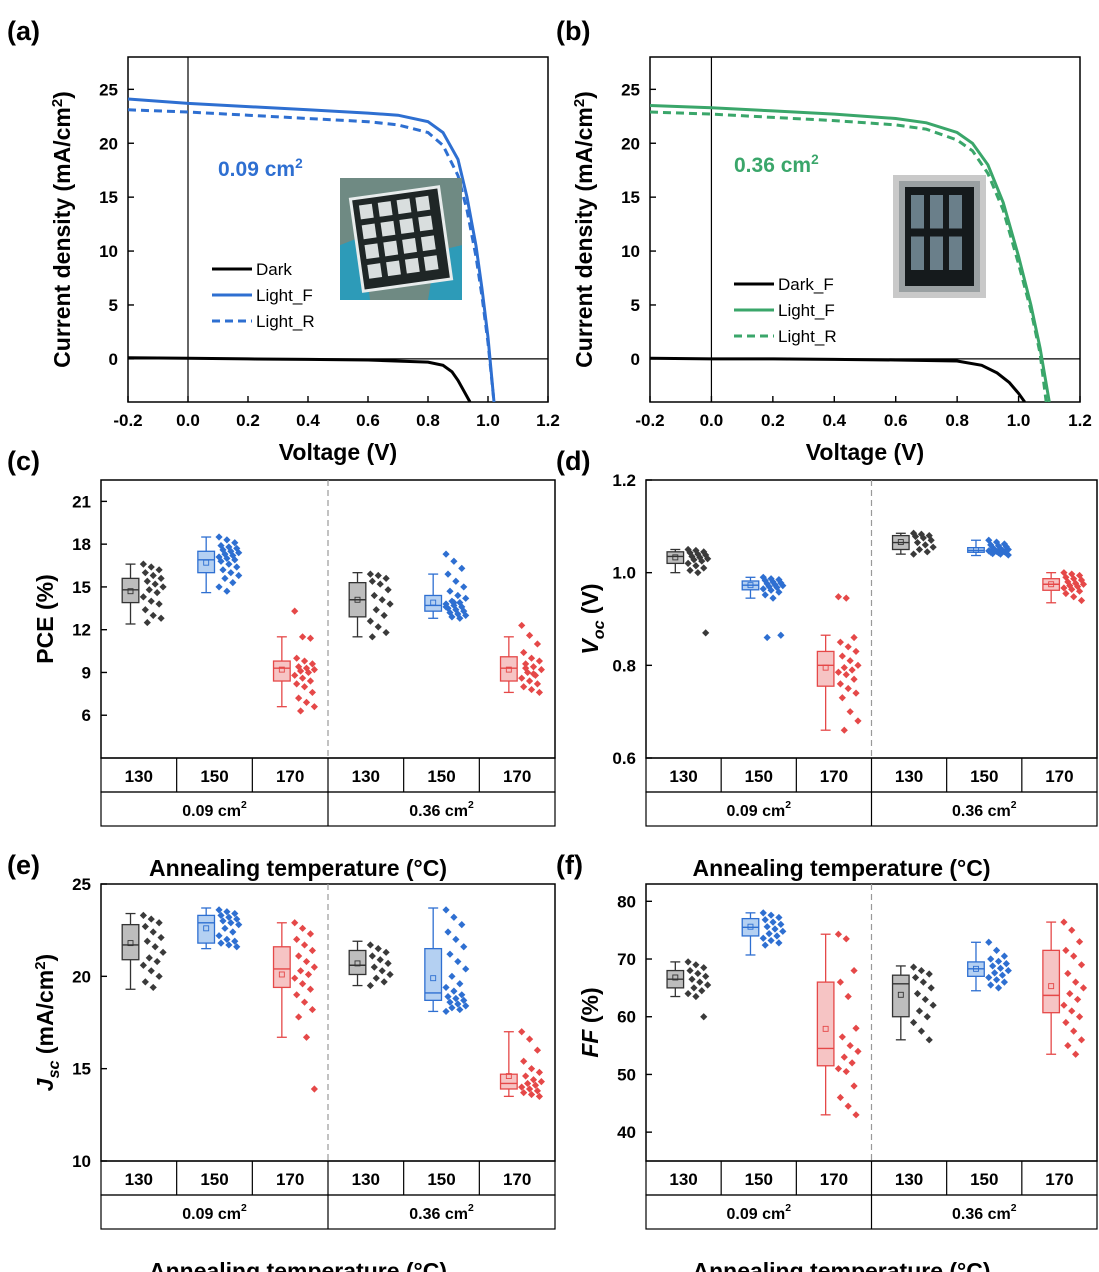  What do you see at coordinates (630, 143) in the screenshot?
I see `y-tick-label: 20` at bounding box center [630, 143].